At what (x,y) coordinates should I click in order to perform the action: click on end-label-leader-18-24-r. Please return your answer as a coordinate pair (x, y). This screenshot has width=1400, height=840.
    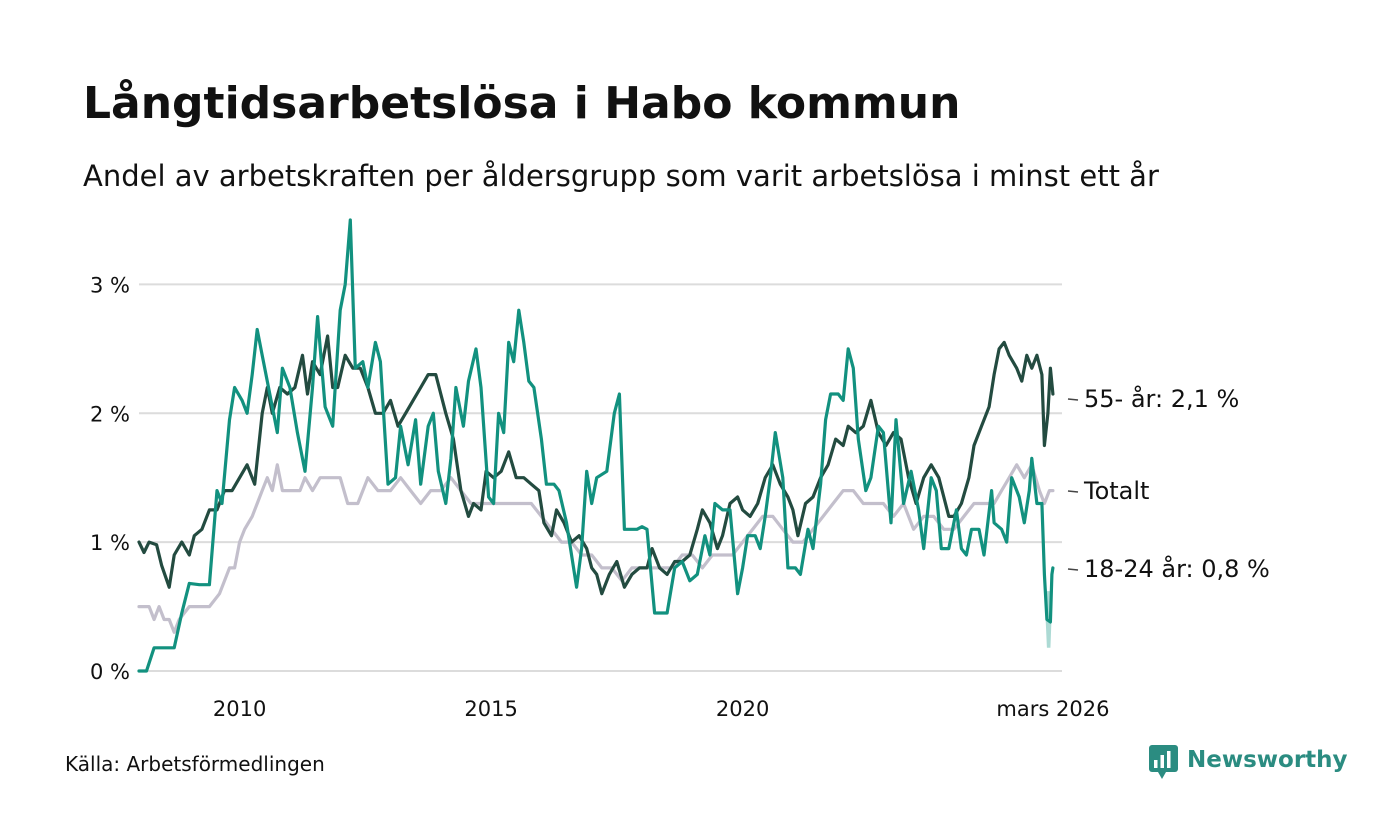
    Looking at the image, I should click on (1073, 569).